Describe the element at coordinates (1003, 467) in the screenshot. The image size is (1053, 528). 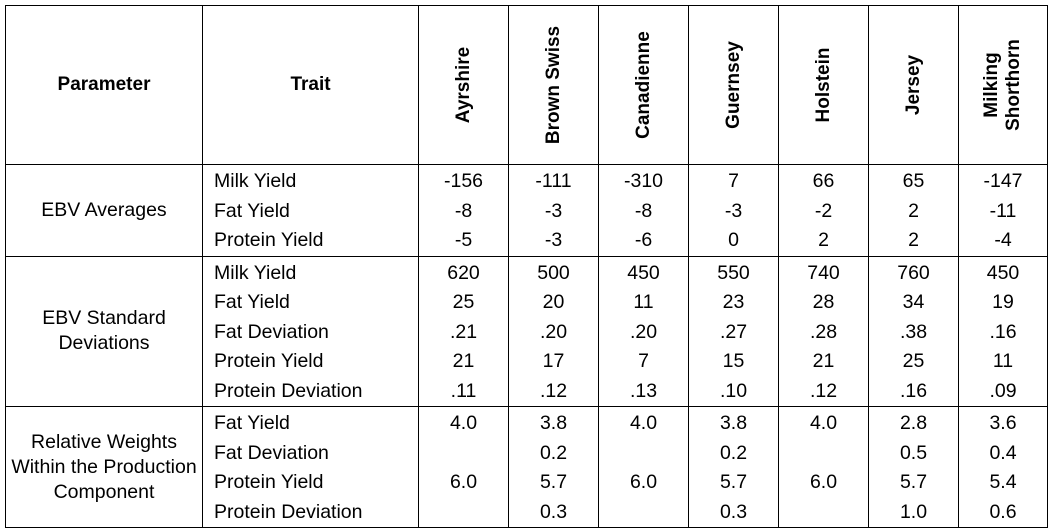
I see `value-cell-milking-shorthorn: 3.6 0.4 5.4 0.6` at that location.